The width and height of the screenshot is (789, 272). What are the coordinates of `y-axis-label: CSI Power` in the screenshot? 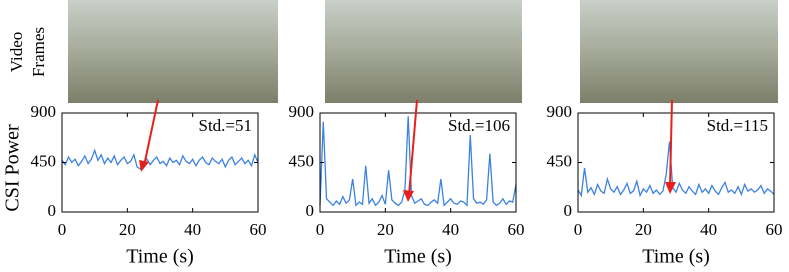 It's located at (13, 168).